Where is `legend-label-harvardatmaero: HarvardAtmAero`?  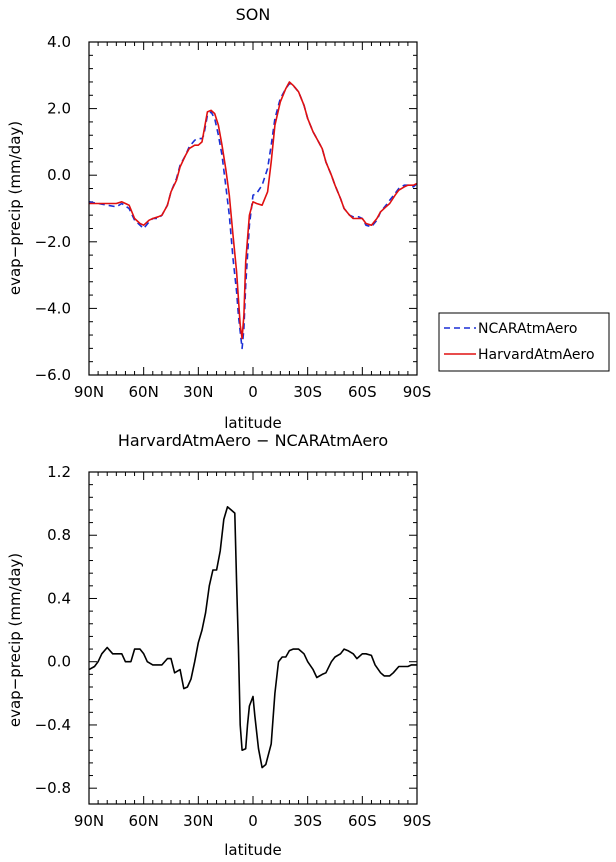
legend-label-harvardatmaero: HarvardAtmAero is located at coordinates (536, 355).